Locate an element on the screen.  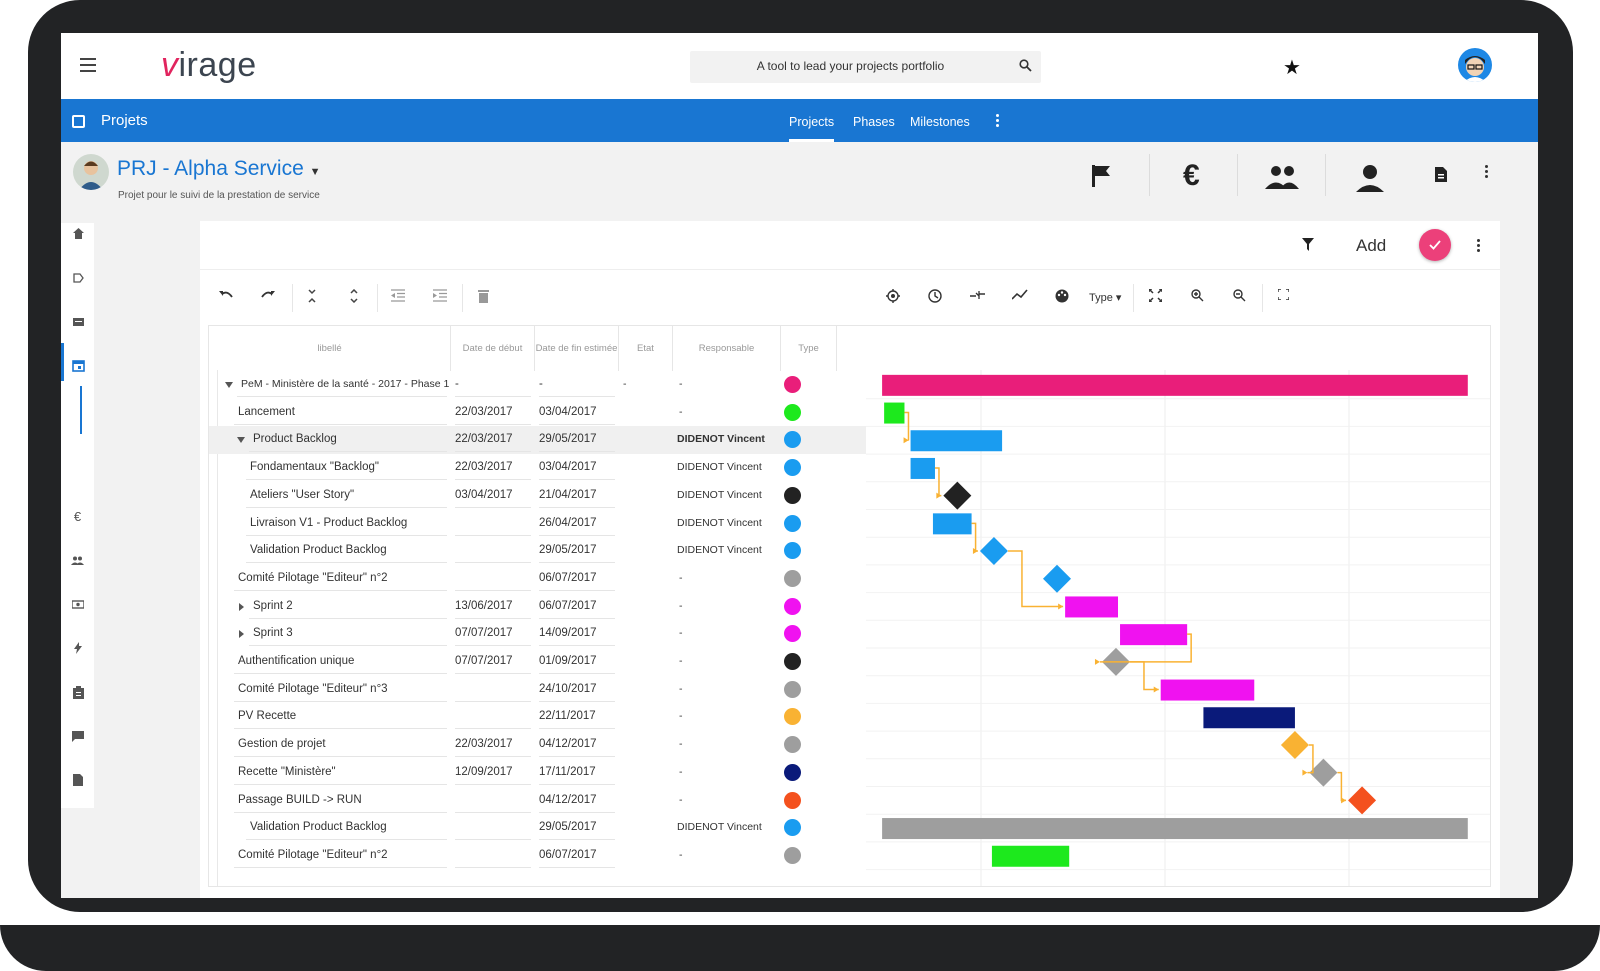
search-bar: A tool to lead your projects portfolio is located at coordinates (865, 67).